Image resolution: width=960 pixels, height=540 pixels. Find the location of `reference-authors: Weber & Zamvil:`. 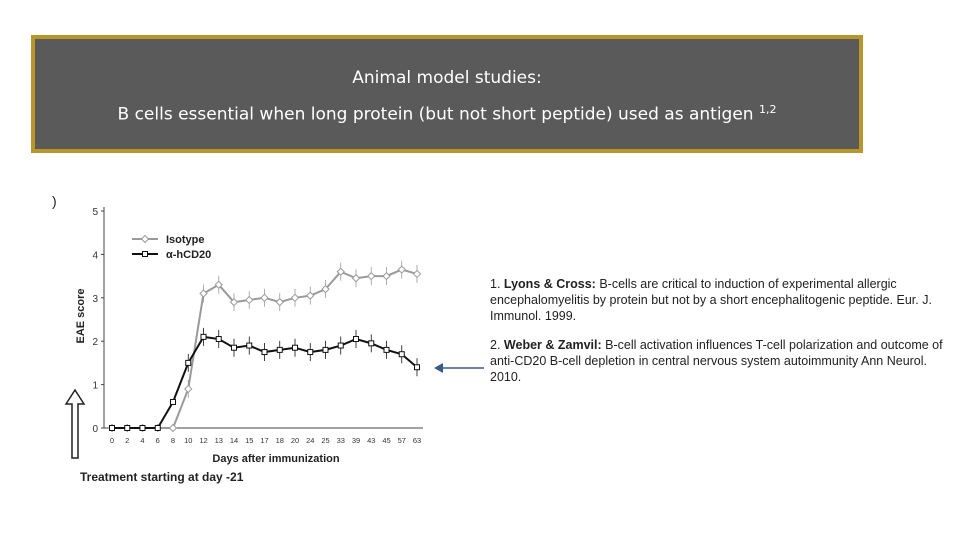

reference-authors: Weber & Zamvil: is located at coordinates (552, 345).